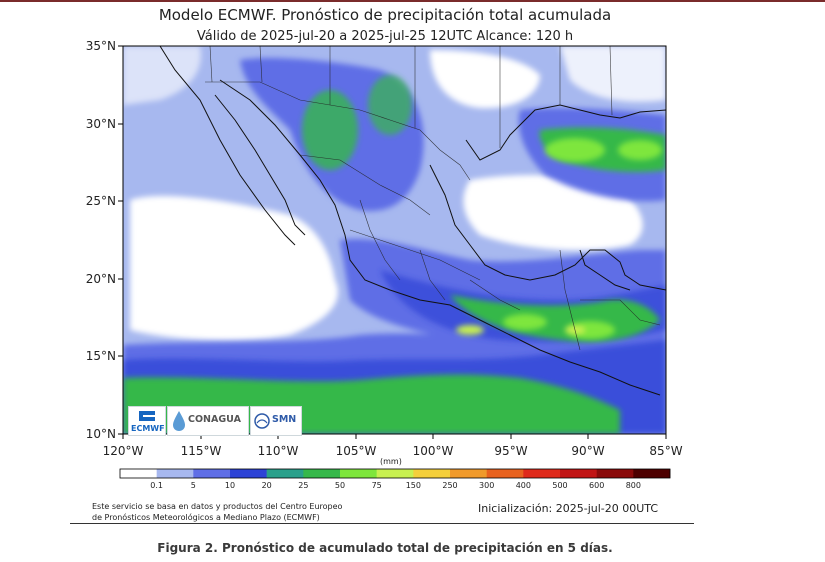 Image resolution: width=825 pixels, height=562 pixels. Describe the element at coordinates (620, 312) in the screenshot. I see `border-honduras` at that location.